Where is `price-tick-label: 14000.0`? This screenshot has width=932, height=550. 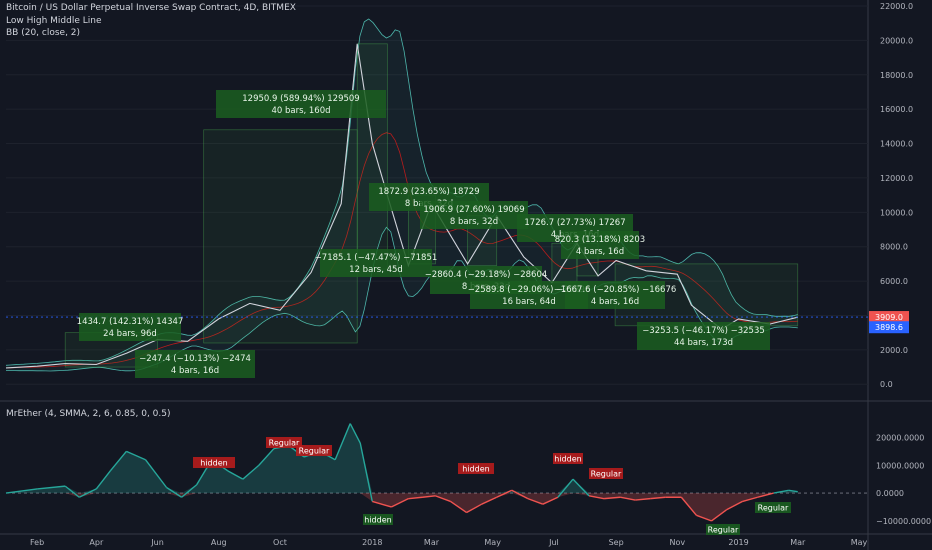 price-tick-label: 14000.0 is located at coordinates (896, 144).